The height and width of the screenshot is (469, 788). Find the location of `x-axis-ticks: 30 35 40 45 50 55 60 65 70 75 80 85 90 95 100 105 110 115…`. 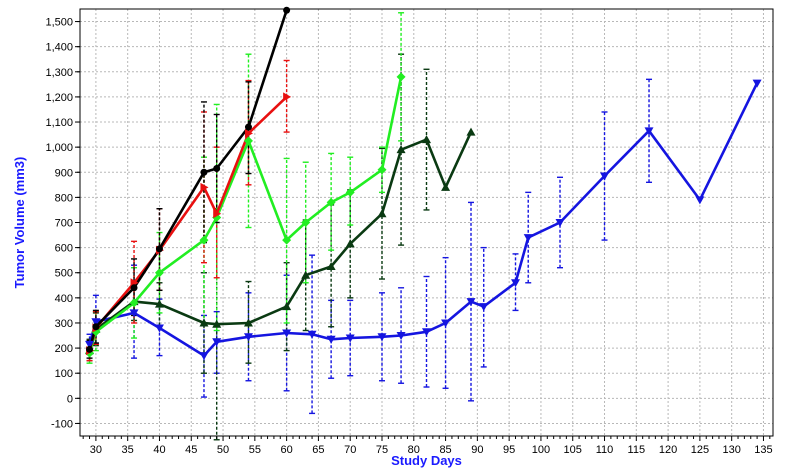

x-axis-ticks: 30 35 40 45 50 55 60 65 70 75 80 85 90 95 100 105 110 115… is located at coordinates (427, 446).